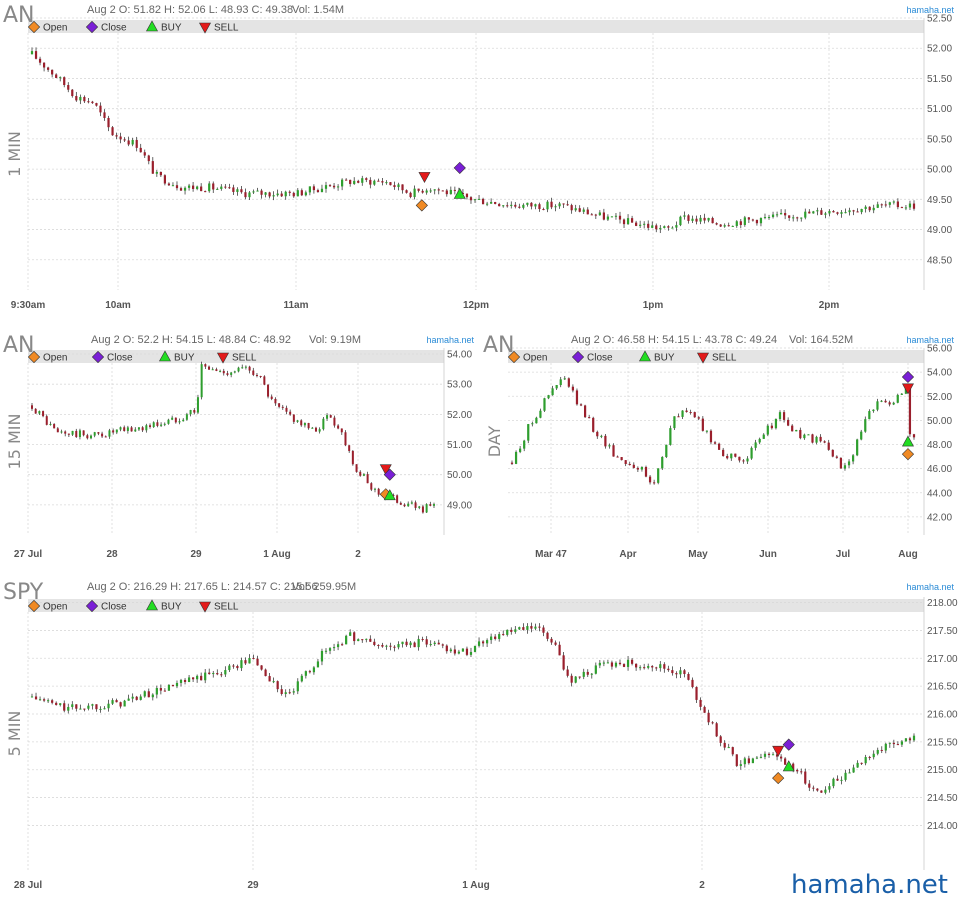 Image resolution: width=960 pixels, height=906 pixels. I want to click on x-tick-label: 29, so click(196, 554).